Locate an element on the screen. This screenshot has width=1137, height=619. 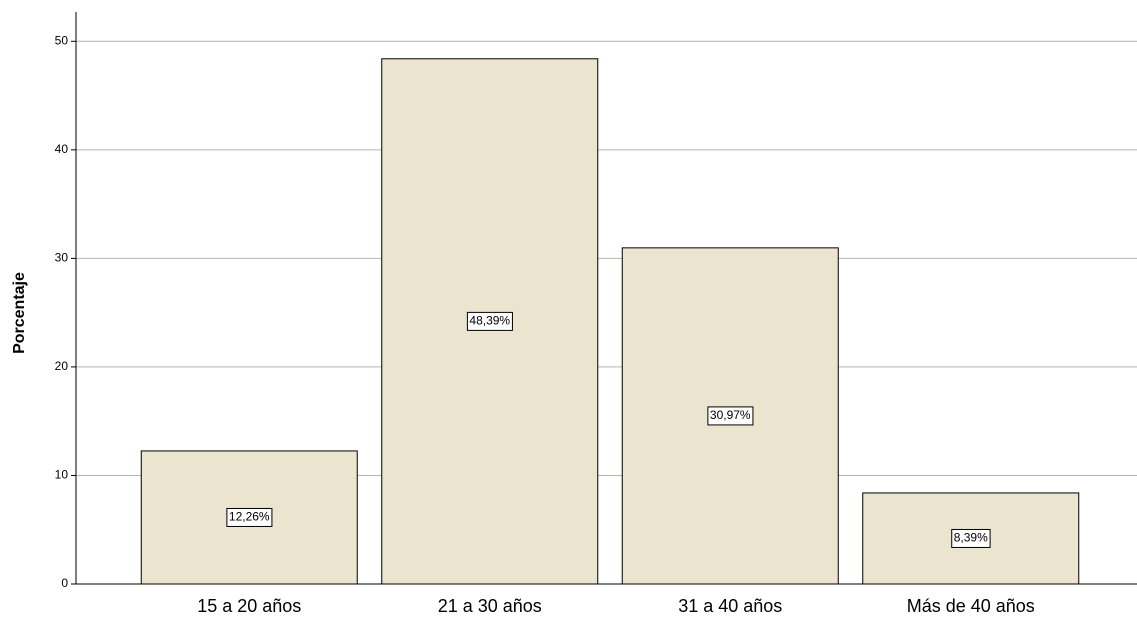
x-tick-label: 31 a 40 años is located at coordinates (730, 606).